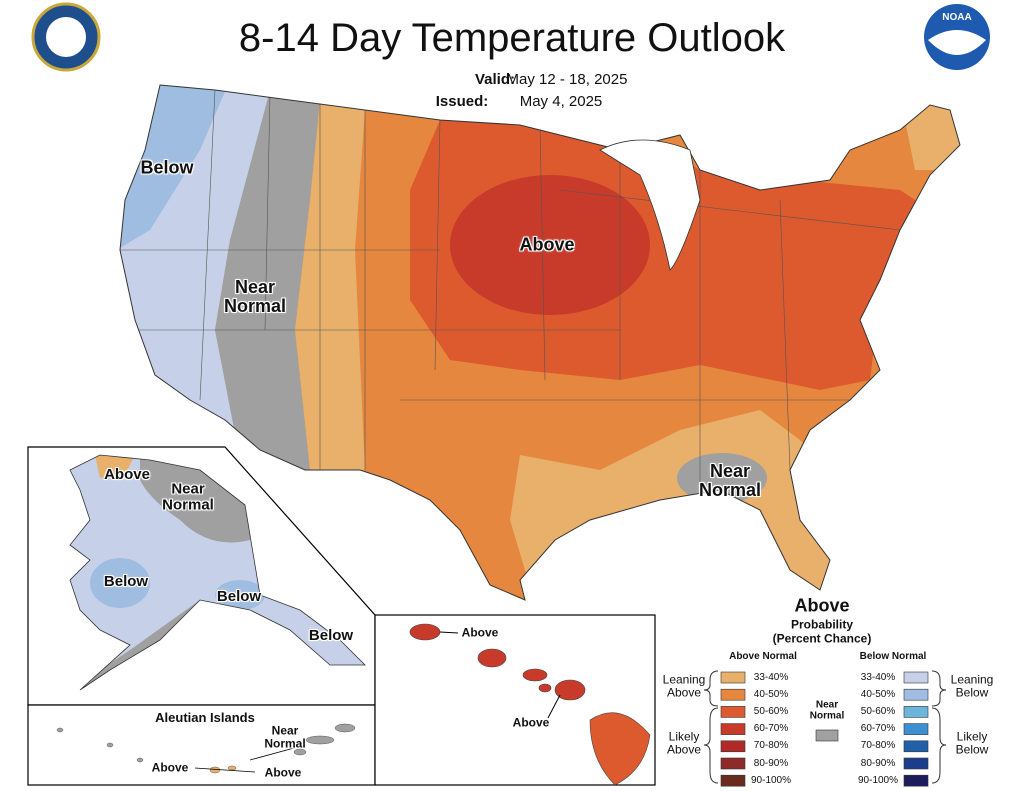 This screenshot has width=1024, height=791. Describe the element at coordinates (495, 80) in the screenshot. I see `valid-label: Valid:` at that location.